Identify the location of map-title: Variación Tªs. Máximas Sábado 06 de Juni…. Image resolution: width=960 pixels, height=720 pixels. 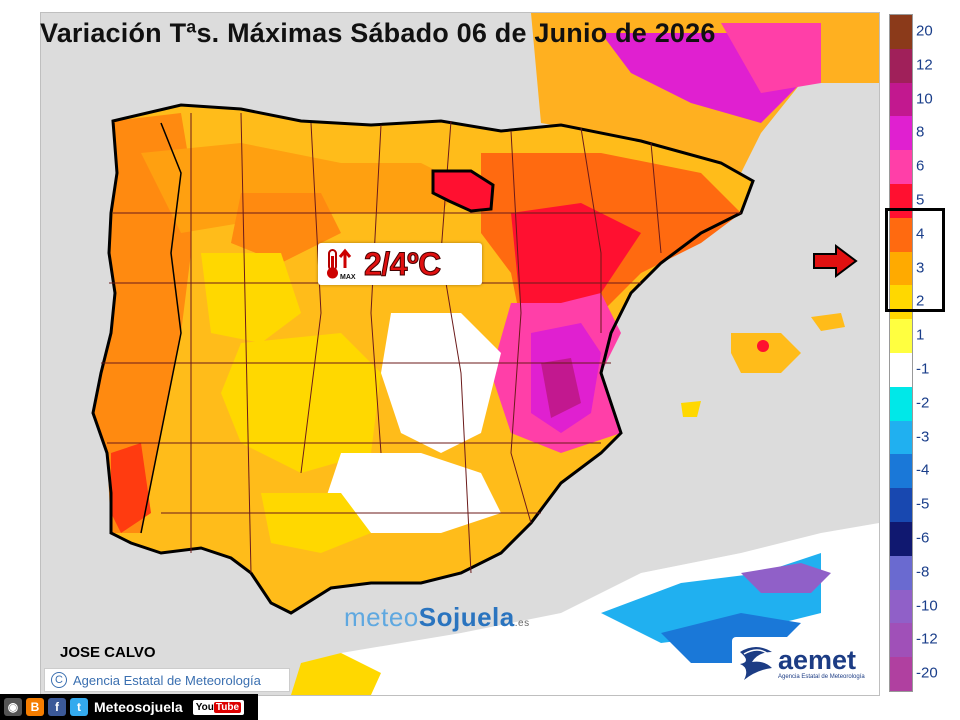
(378, 33).